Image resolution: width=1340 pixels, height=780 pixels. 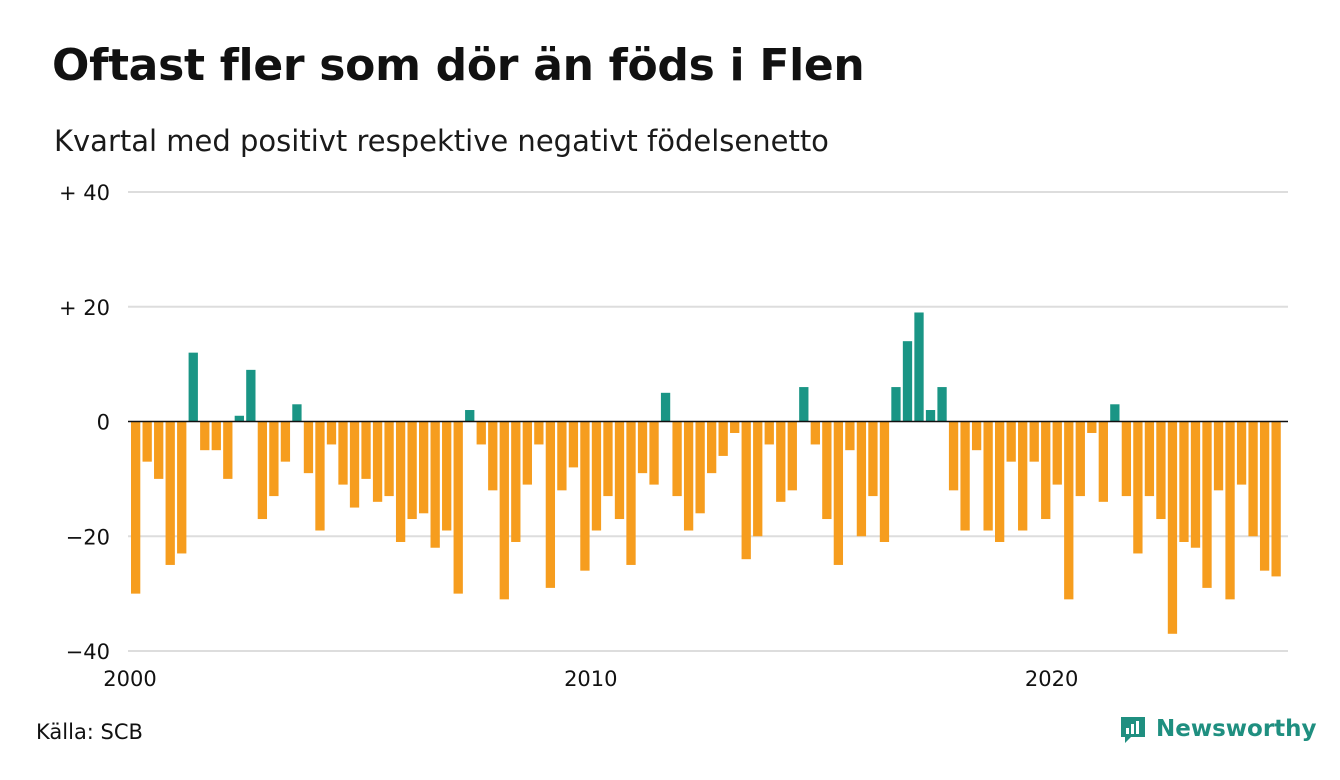 I want to click on x-tick-label: 2010, so click(x=590, y=679).